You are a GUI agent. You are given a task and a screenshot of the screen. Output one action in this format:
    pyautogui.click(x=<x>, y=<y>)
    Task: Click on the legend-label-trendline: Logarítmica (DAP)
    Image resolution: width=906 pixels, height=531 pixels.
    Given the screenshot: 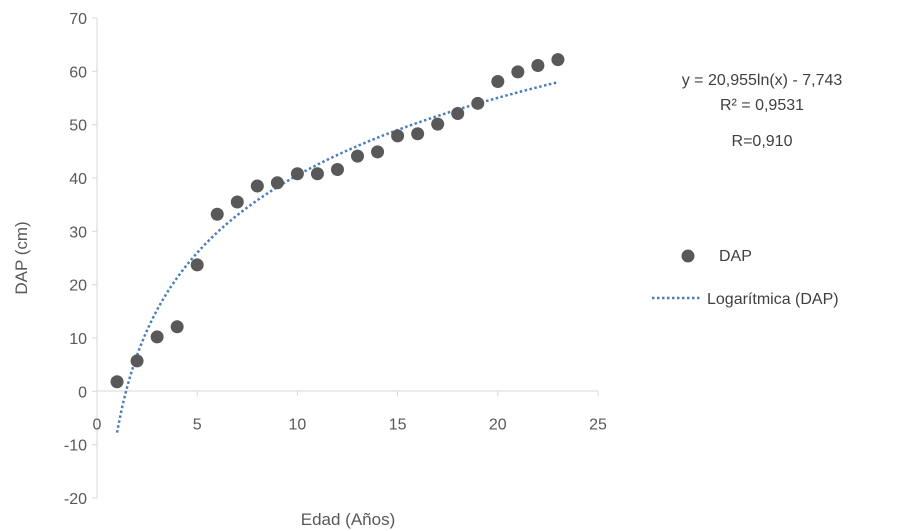 What is the action you would take?
    pyautogui.click(x=773, y=299)
    